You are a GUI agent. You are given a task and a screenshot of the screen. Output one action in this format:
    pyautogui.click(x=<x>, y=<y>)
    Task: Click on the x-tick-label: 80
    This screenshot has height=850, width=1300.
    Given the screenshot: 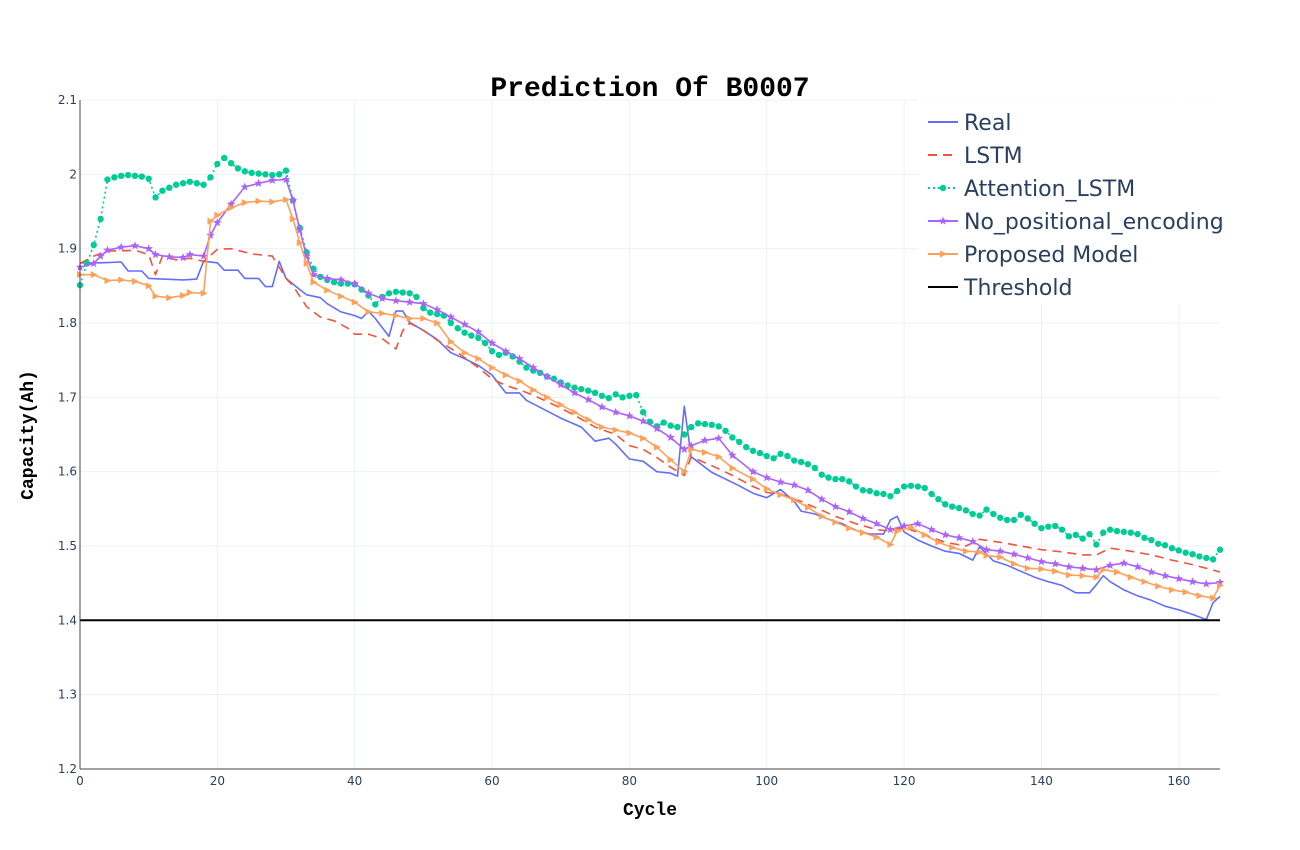 What is the action you would take?
    pyautogui.click(x=629, y=781)
    